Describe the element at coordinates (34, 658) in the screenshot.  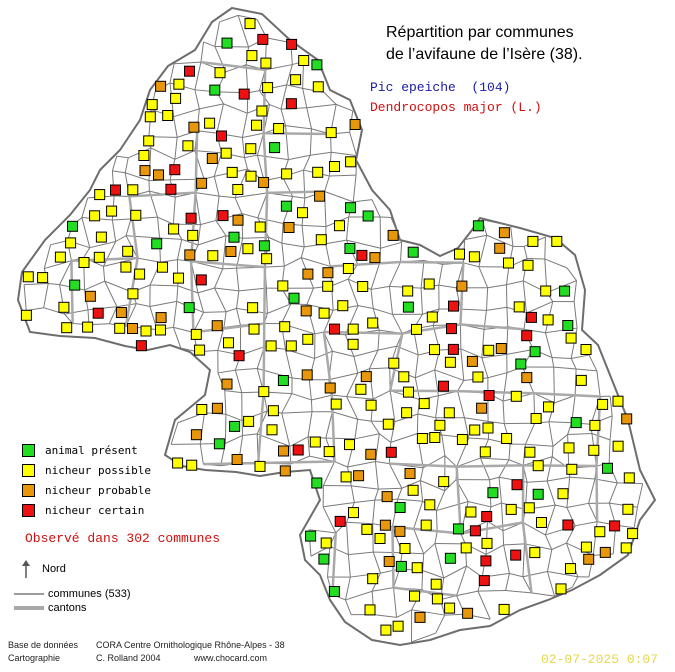
I see `credits-cartography-label: Cartographie` at that location.